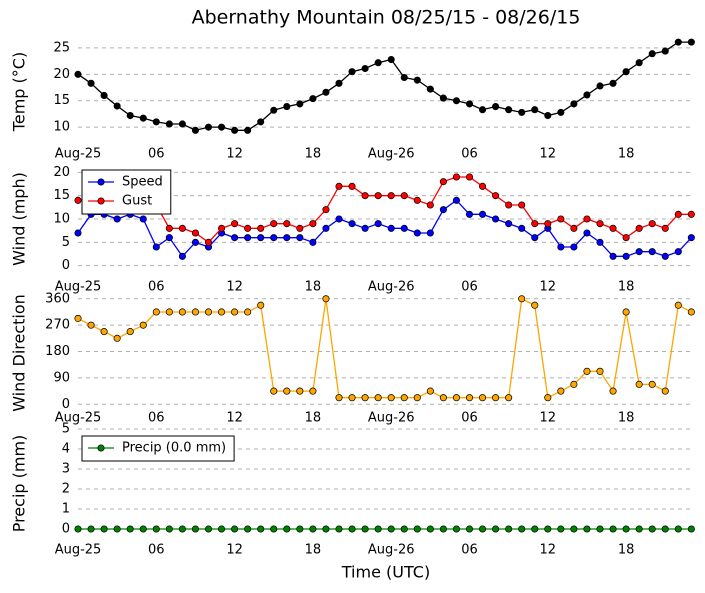  I want to click on y-tick-label: 5, so click(66, 242).